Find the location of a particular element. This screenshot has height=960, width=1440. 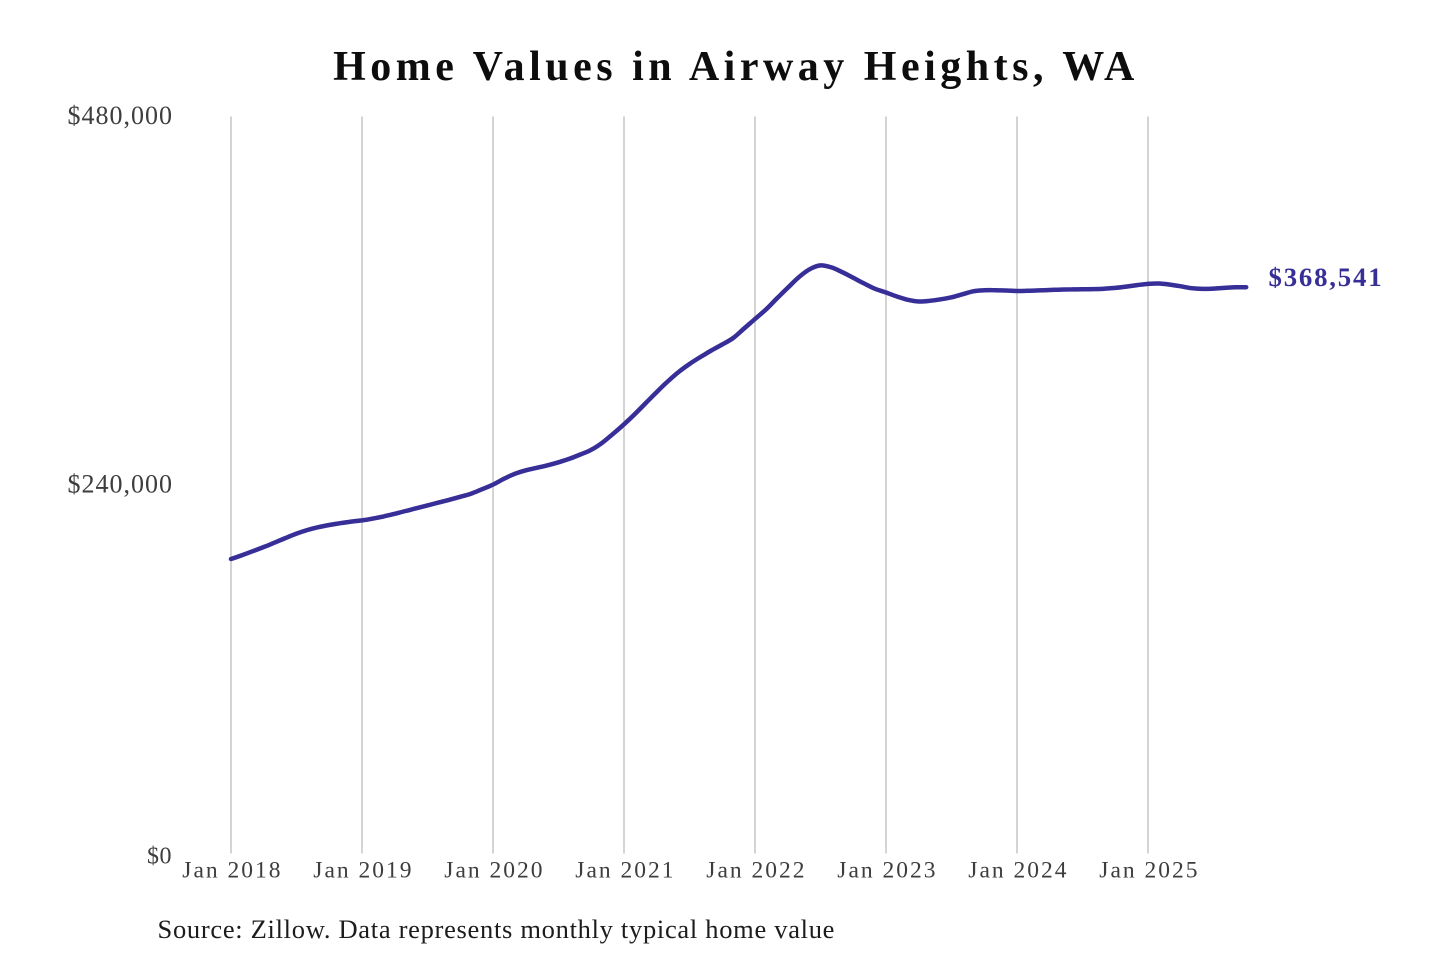

svg-text: Jan 2023 is located at coordinates (887, 871).